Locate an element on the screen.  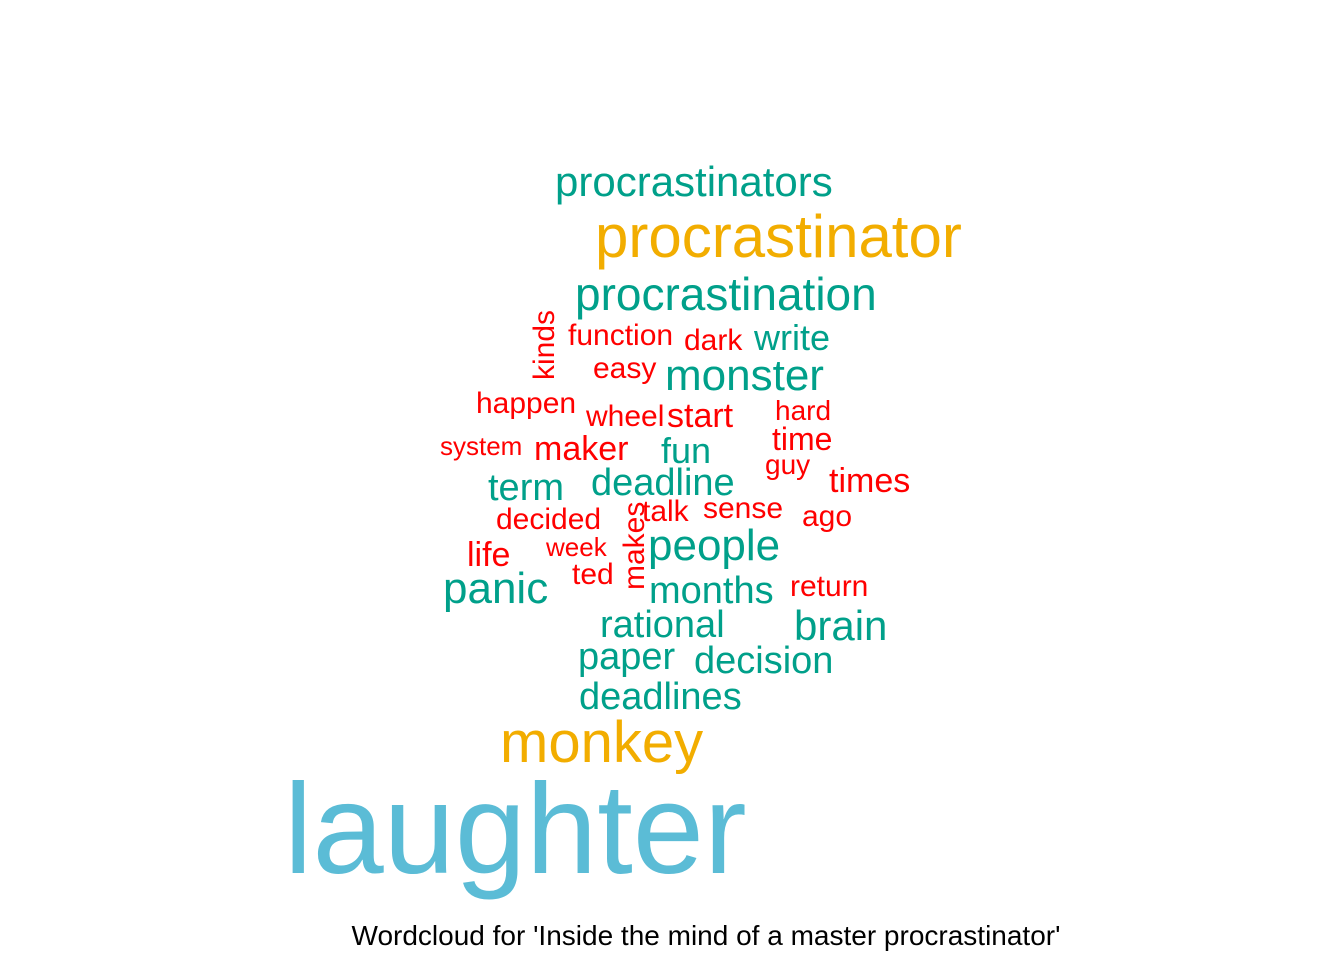
word-decision: decision is located at coordinates (763, 661).